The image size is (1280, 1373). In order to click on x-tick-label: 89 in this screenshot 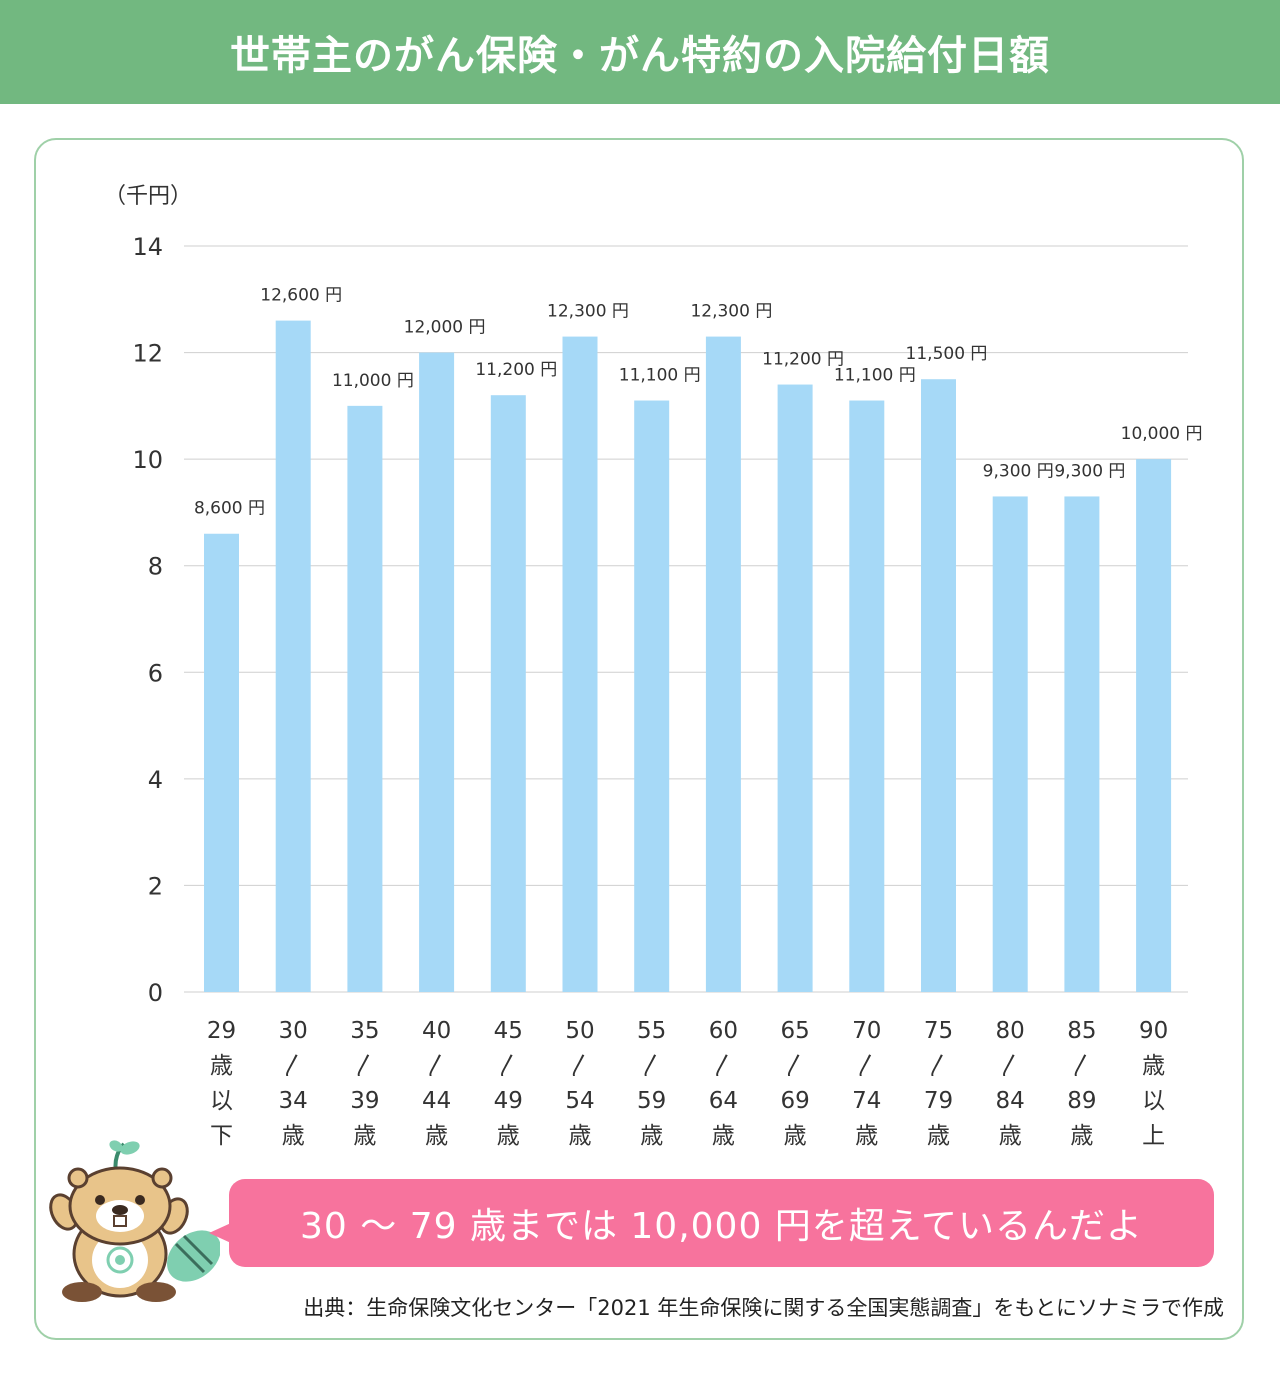, I will do `click(1081, 1101)`.